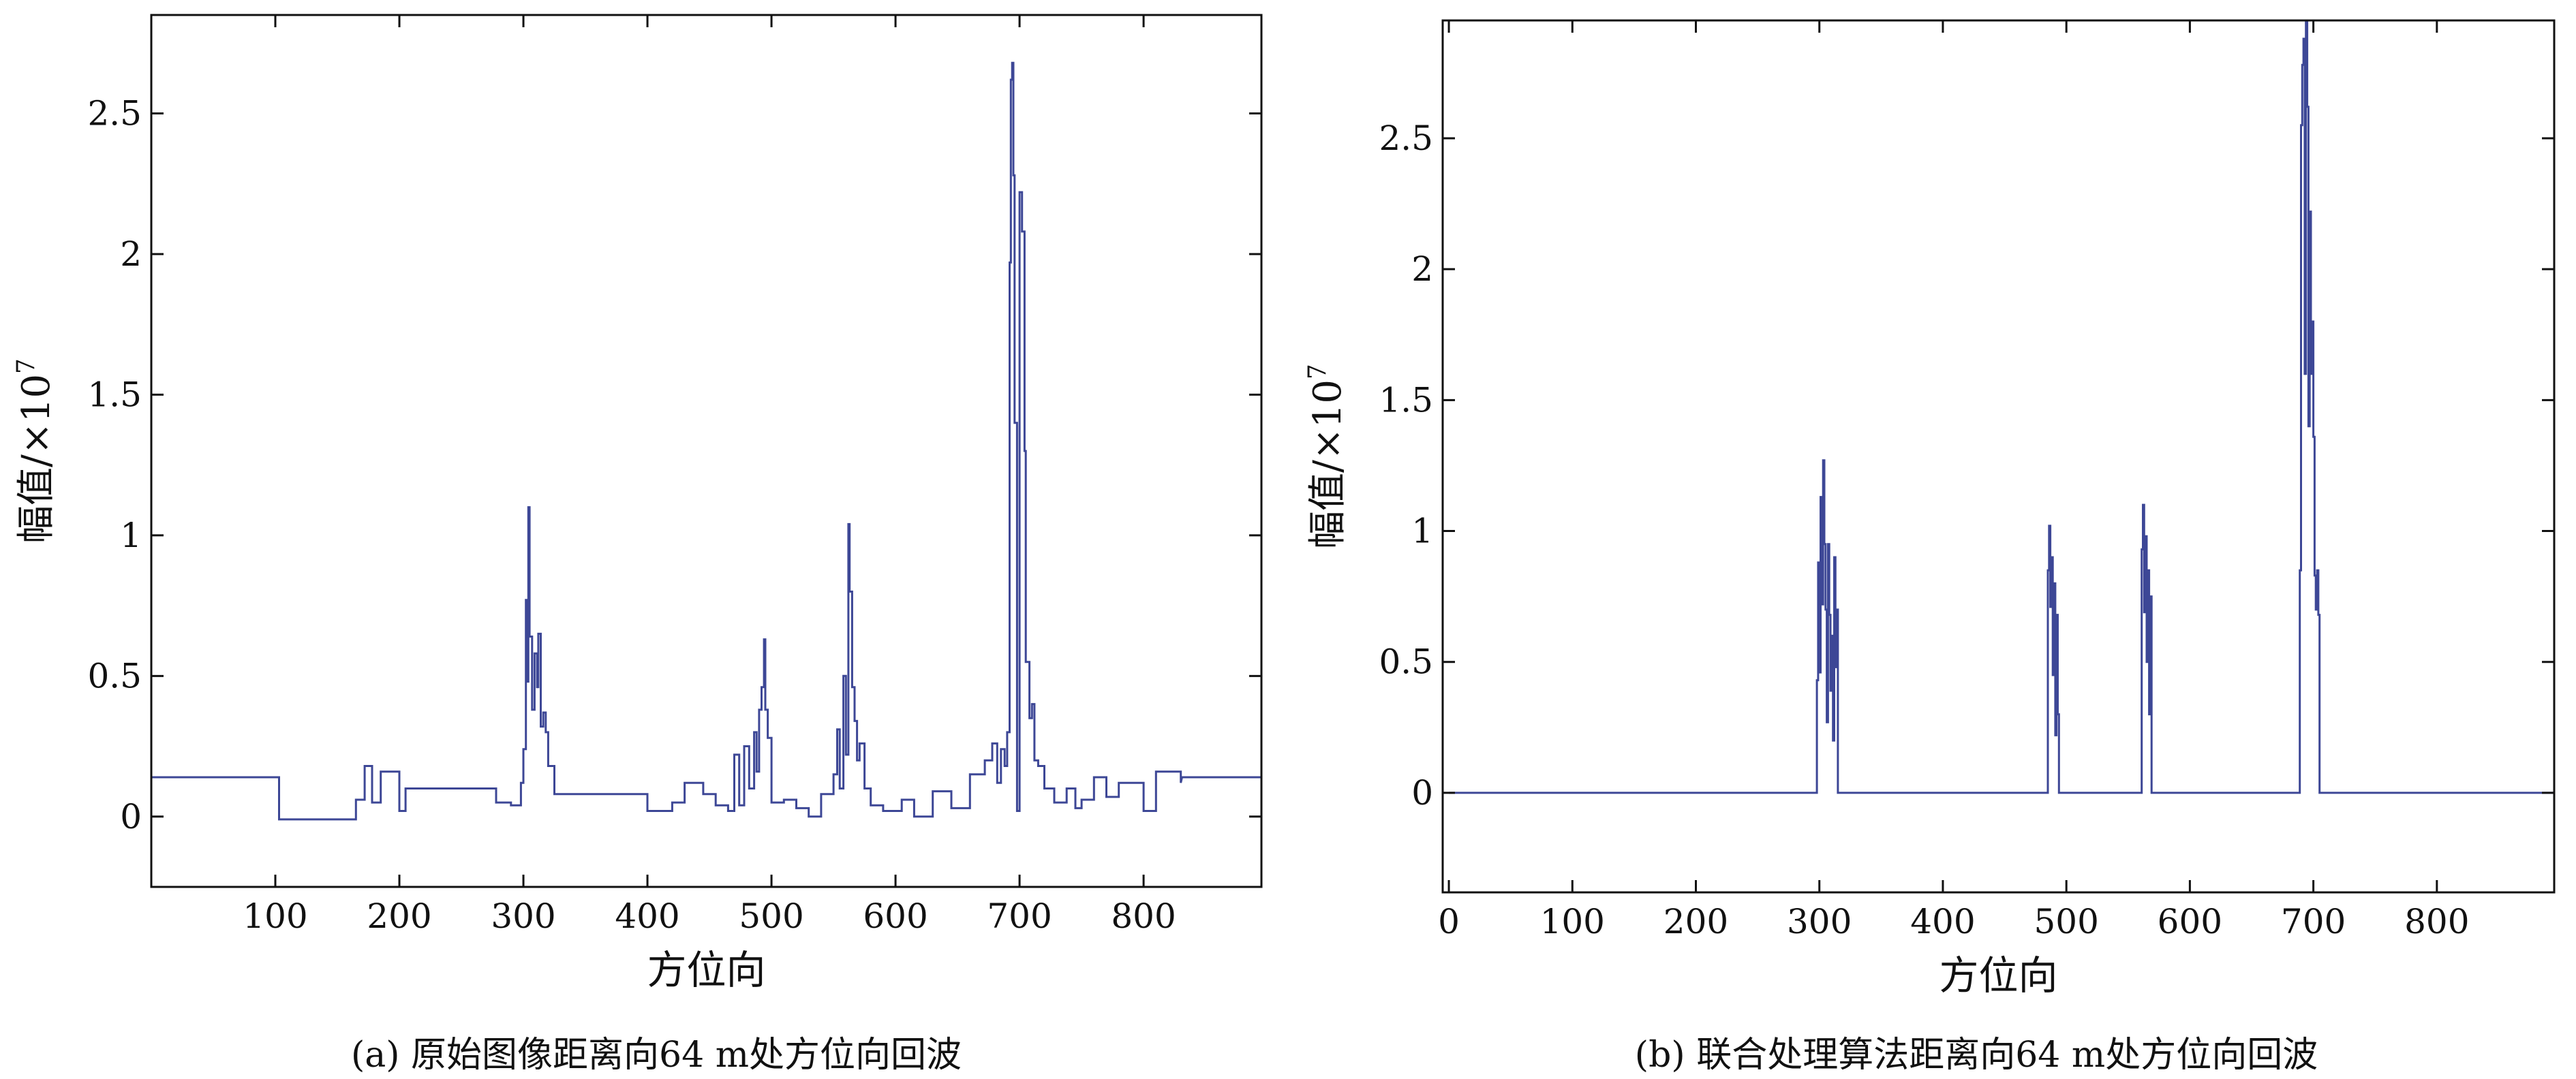 This screenshot has height=1079, width=2576. What do you see at coordinates (2190, 921) in the screenshot?
I see `x-tick-label-b: 600` at bounding box center [2190, 921].